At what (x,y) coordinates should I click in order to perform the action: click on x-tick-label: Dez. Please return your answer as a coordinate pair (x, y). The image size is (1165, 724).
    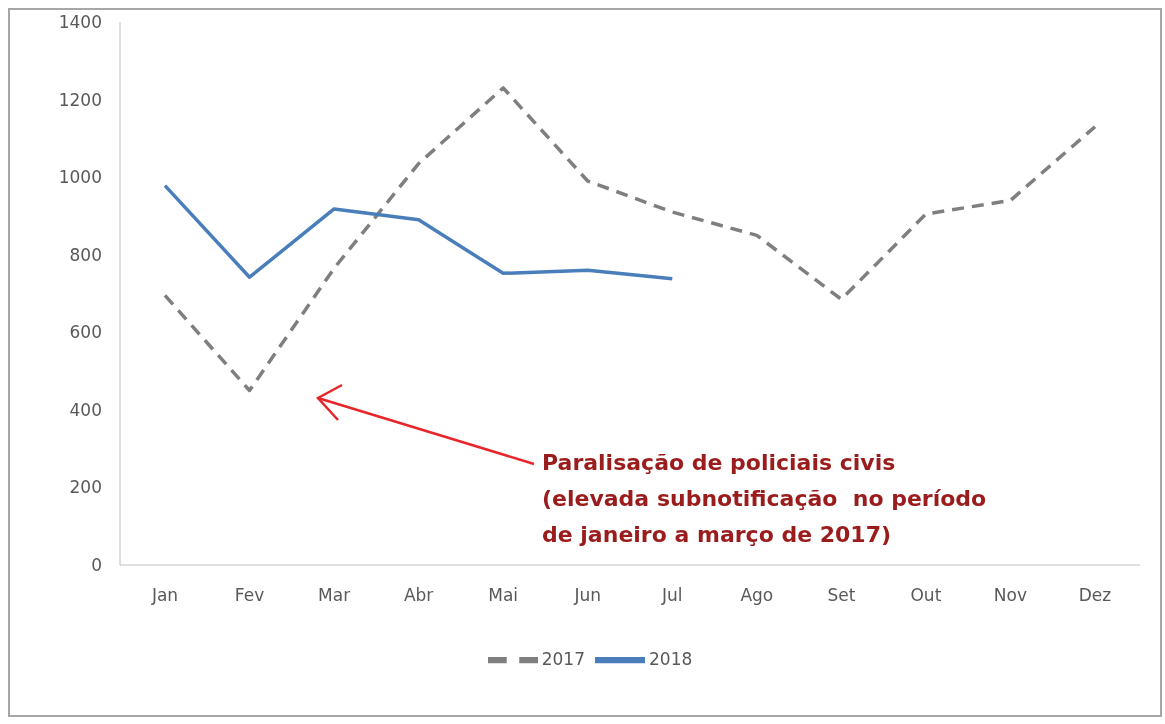
    Looking at the image, I should click on (1095, 595).